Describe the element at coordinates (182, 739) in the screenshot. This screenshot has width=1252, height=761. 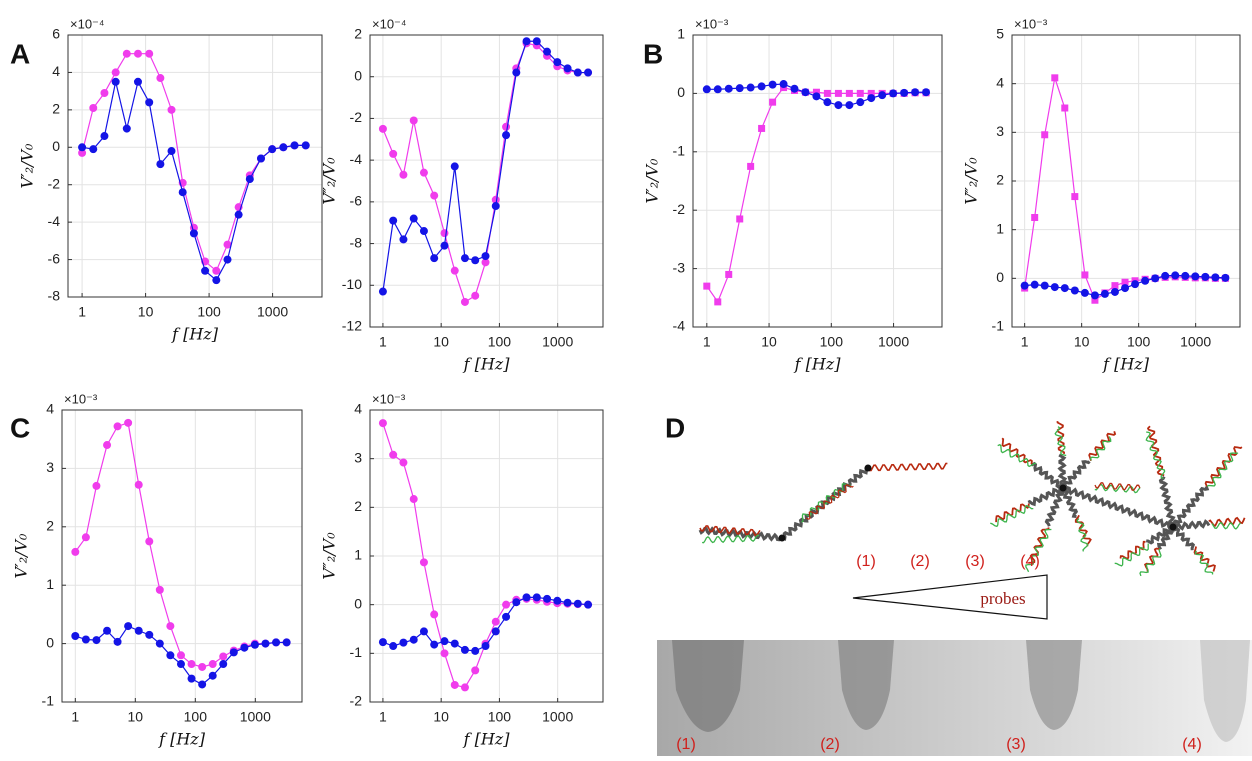
I see `x-axis-label: f [Hz]` at that location.